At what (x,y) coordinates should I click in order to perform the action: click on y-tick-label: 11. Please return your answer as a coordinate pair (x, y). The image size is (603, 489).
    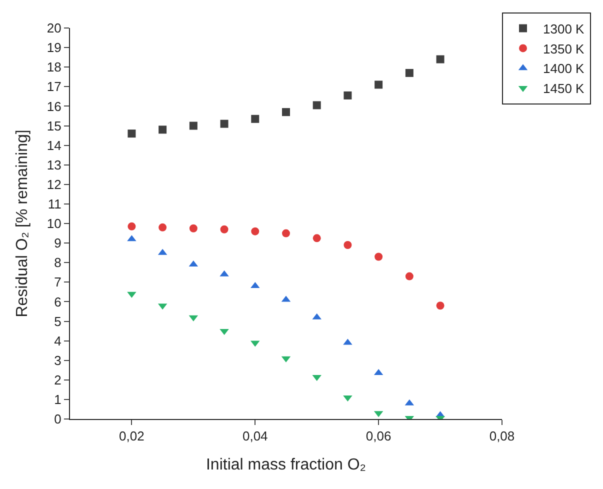
    Looking at the image, I should click on (55, 204).